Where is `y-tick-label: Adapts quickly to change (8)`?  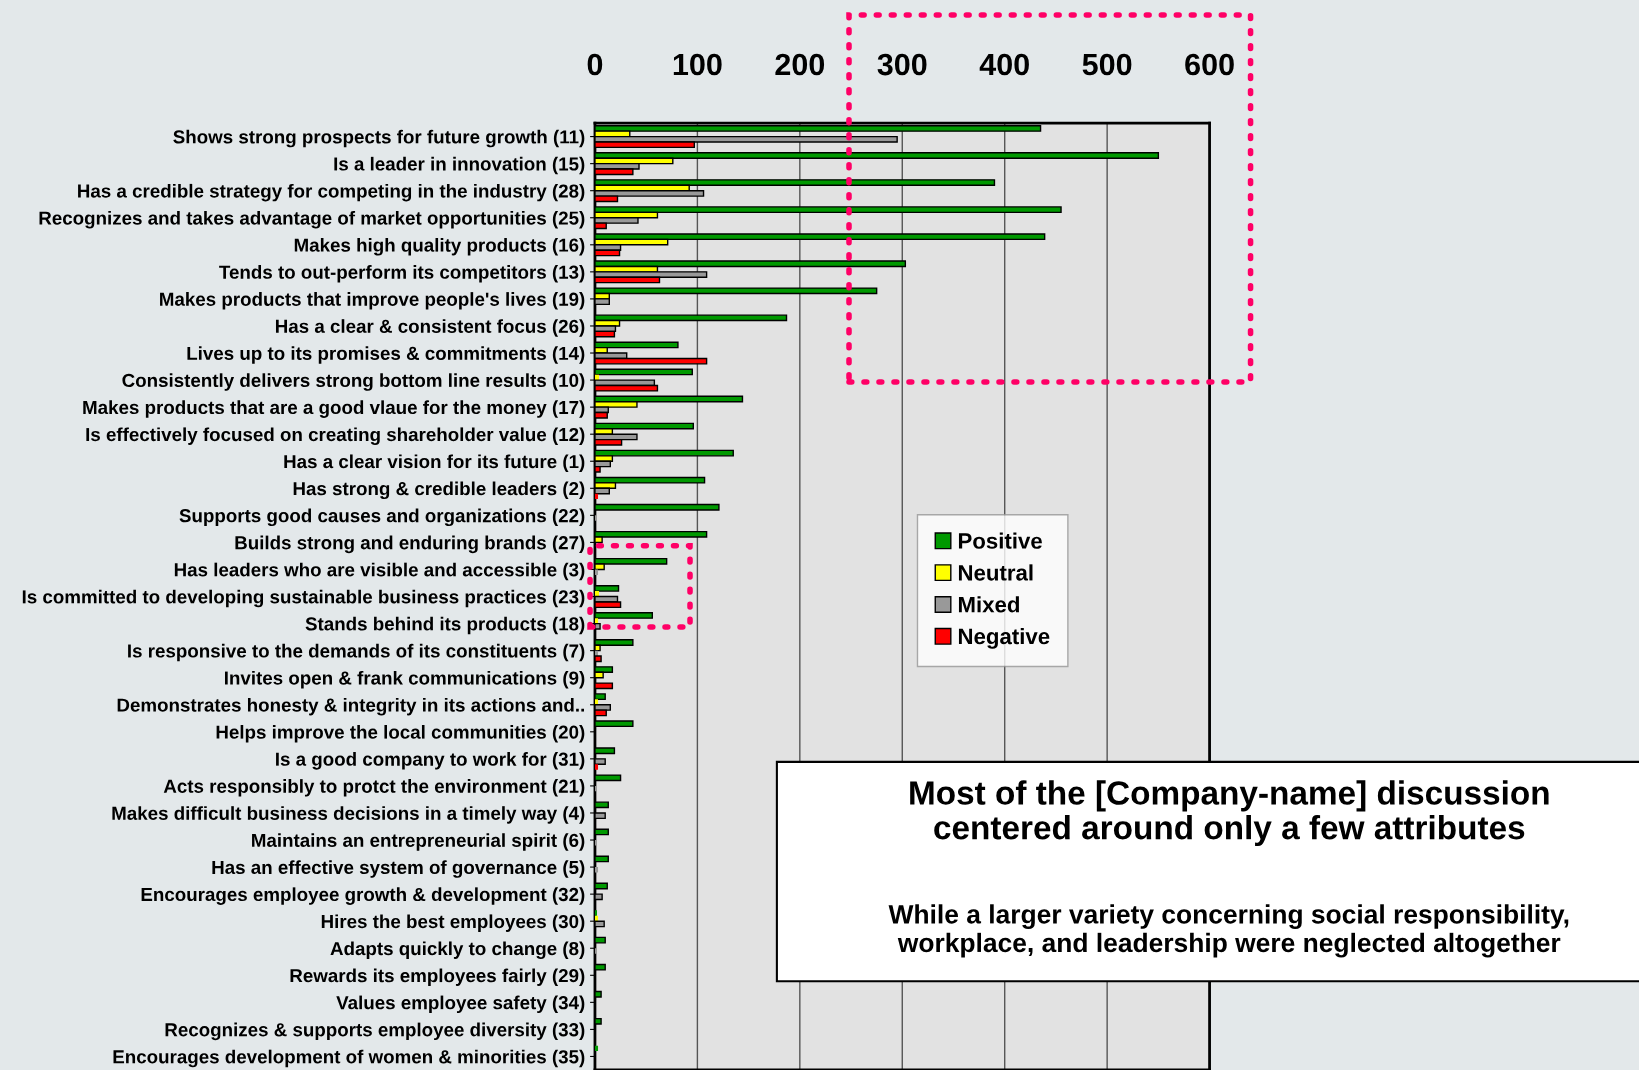
y-tick-label: Adapts quickly to change (8) is located at coordinates (457, 950).